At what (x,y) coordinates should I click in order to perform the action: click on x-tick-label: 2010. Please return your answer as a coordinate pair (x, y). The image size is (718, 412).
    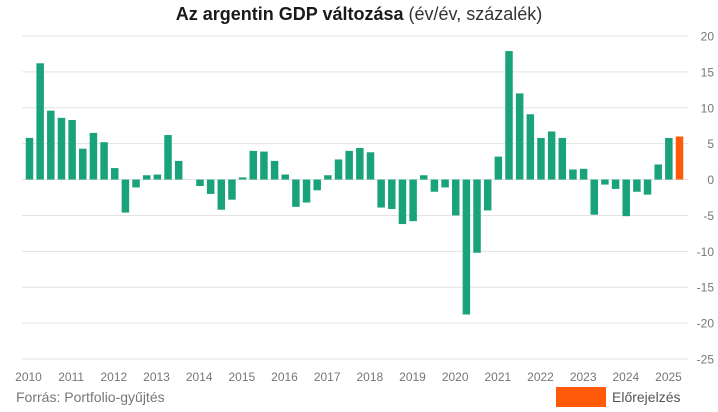
    Looking at the image, I should click on (28, 377).